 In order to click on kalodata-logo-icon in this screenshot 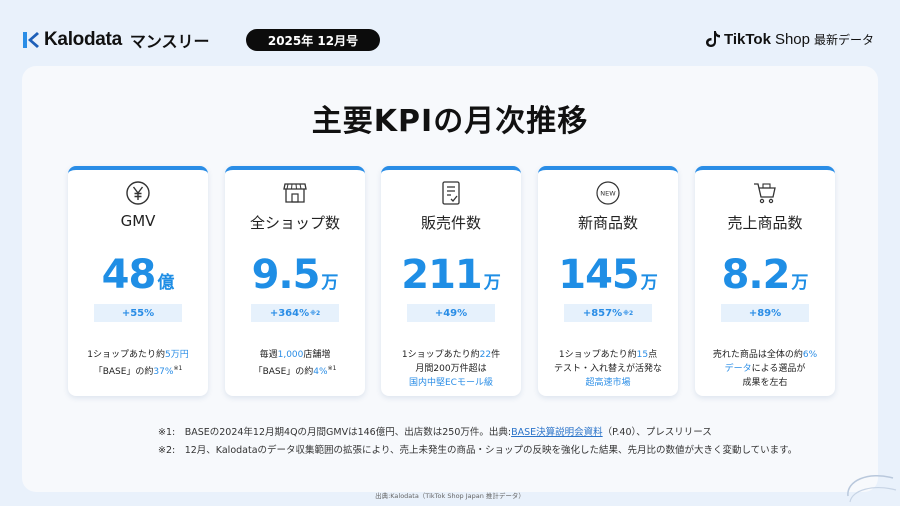, I will do `click(31, 40)`.